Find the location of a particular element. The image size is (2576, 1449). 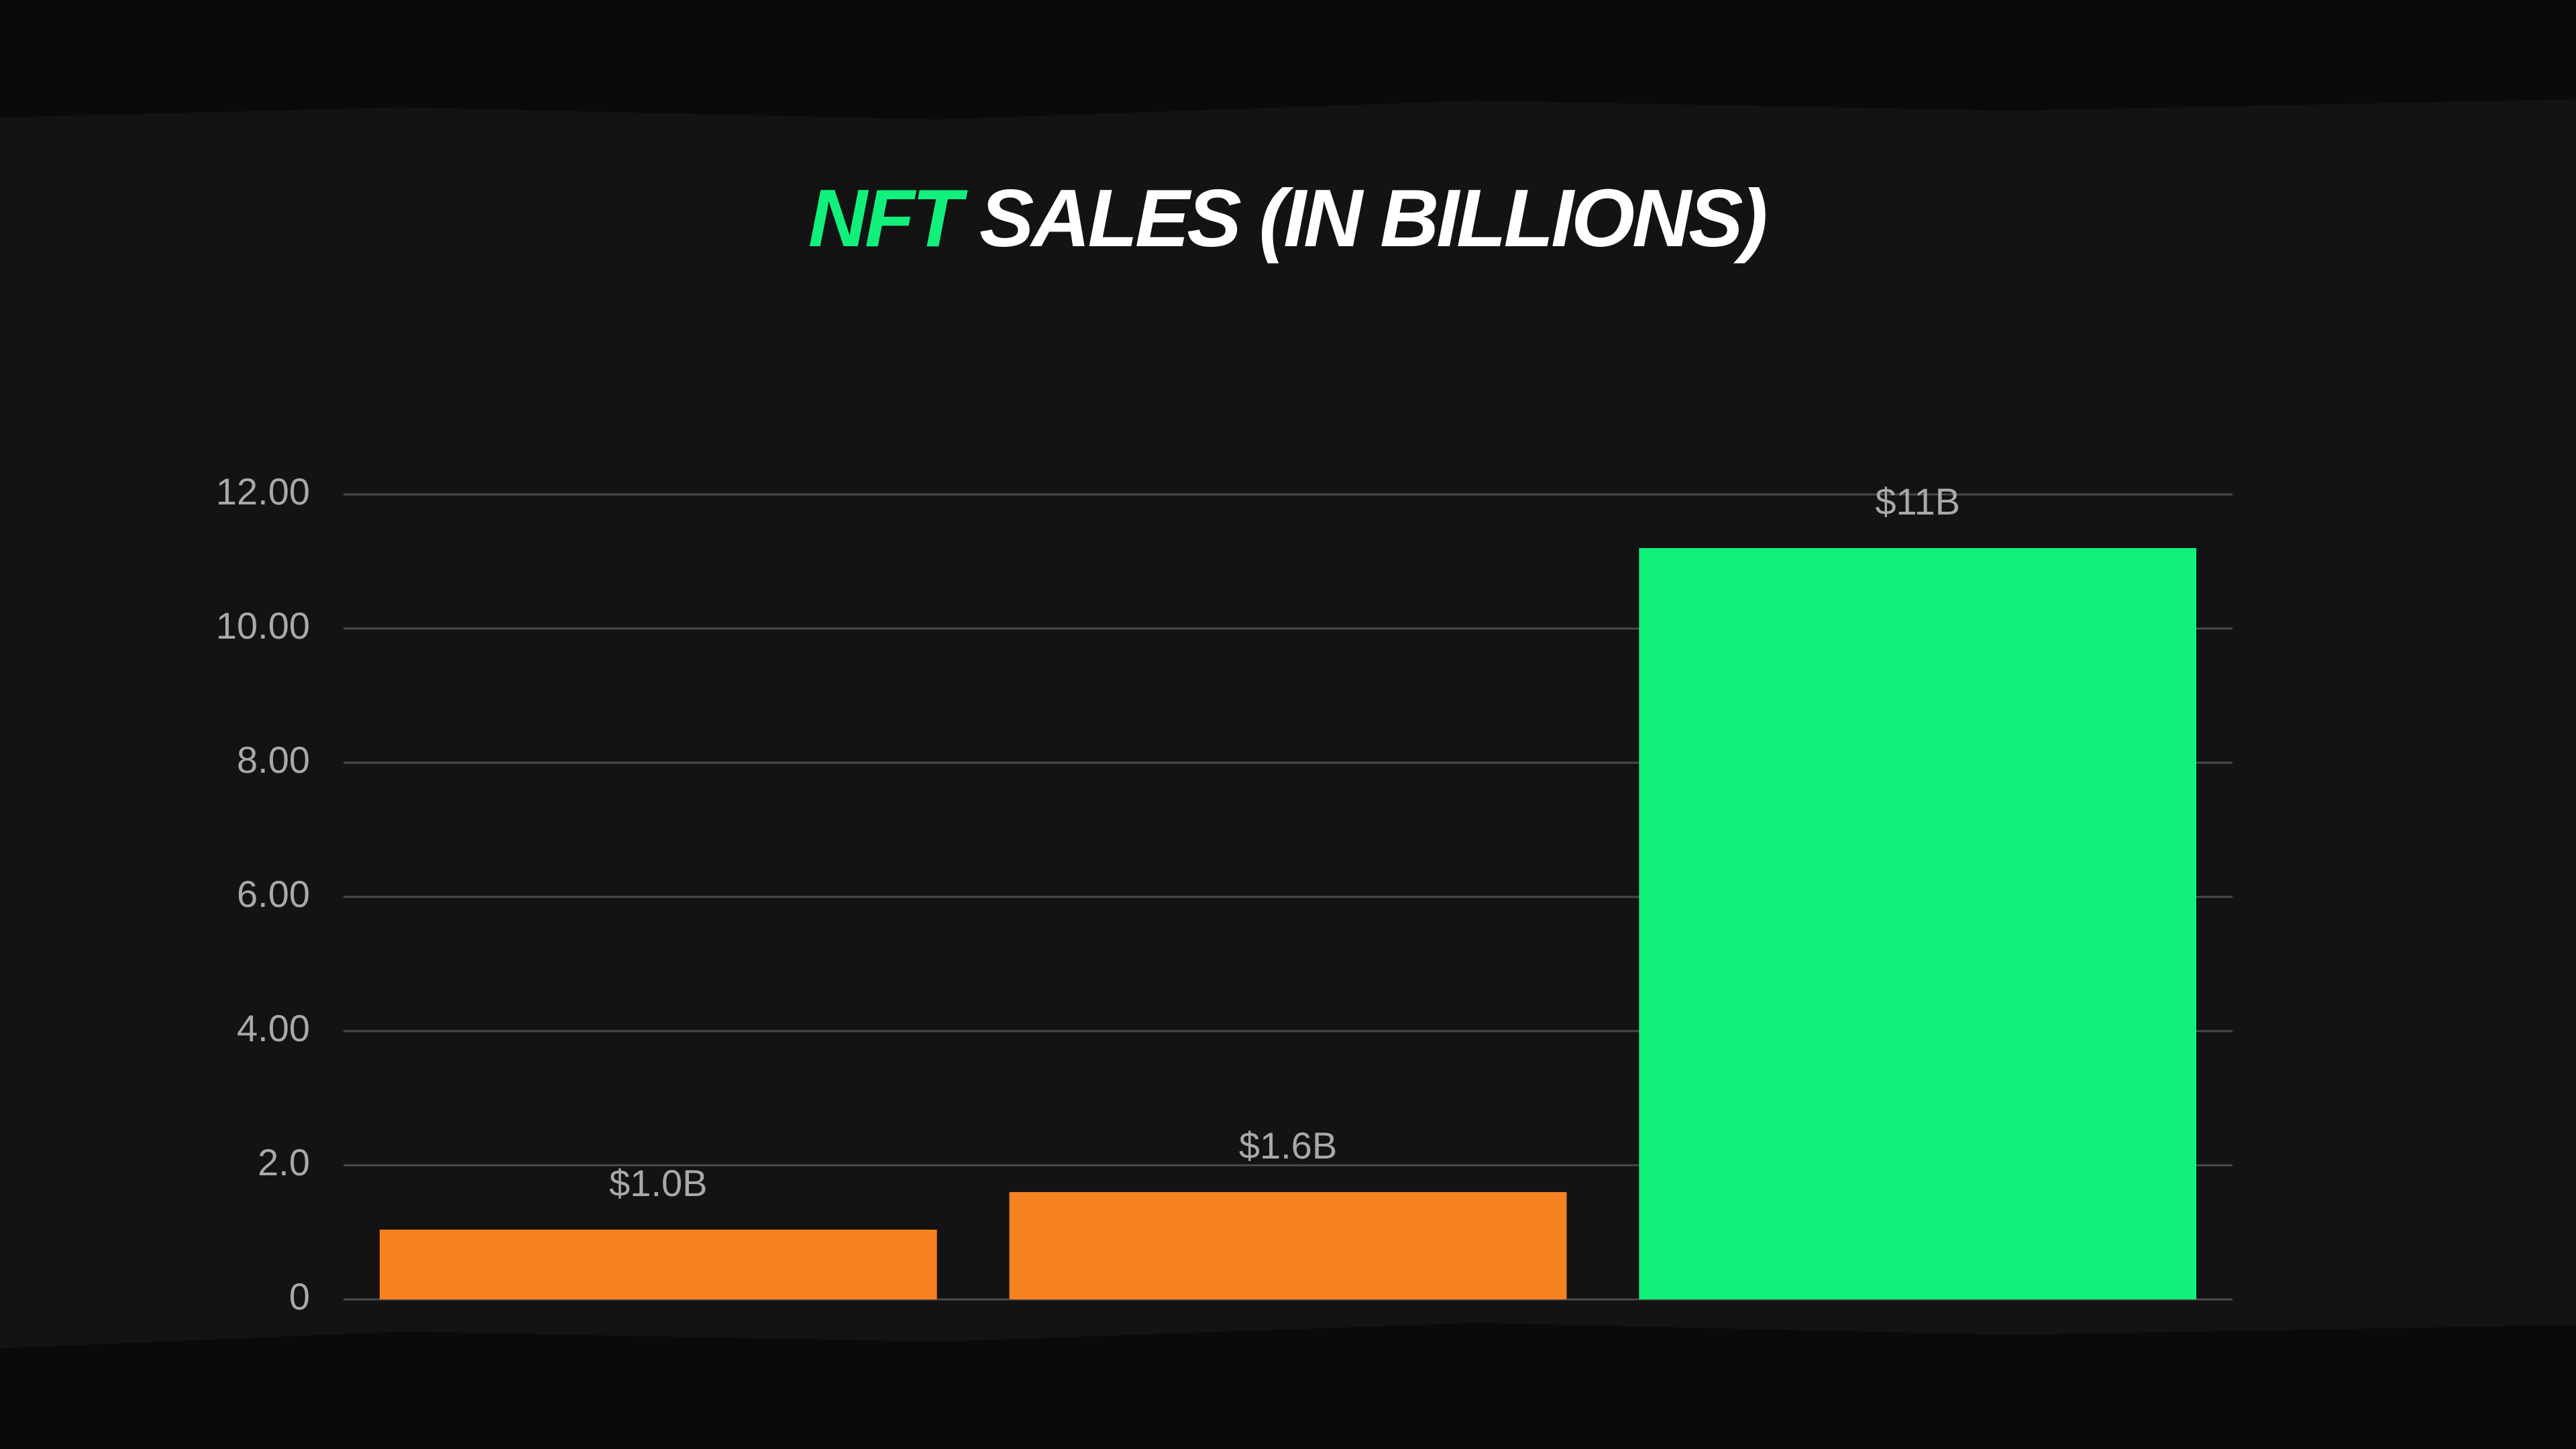

y-tick-label: 8.00 is located at coordinates (273, 760).